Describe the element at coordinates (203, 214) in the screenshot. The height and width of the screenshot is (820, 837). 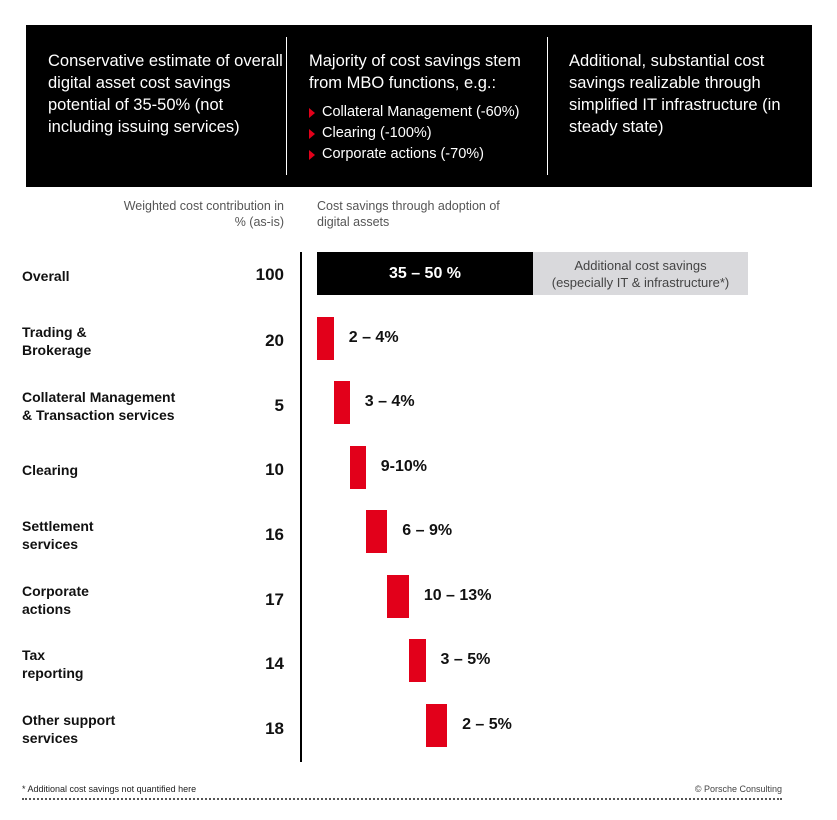
I see `weighted-cost-header: Weighted cost contribution in % (as-is)` at that location.